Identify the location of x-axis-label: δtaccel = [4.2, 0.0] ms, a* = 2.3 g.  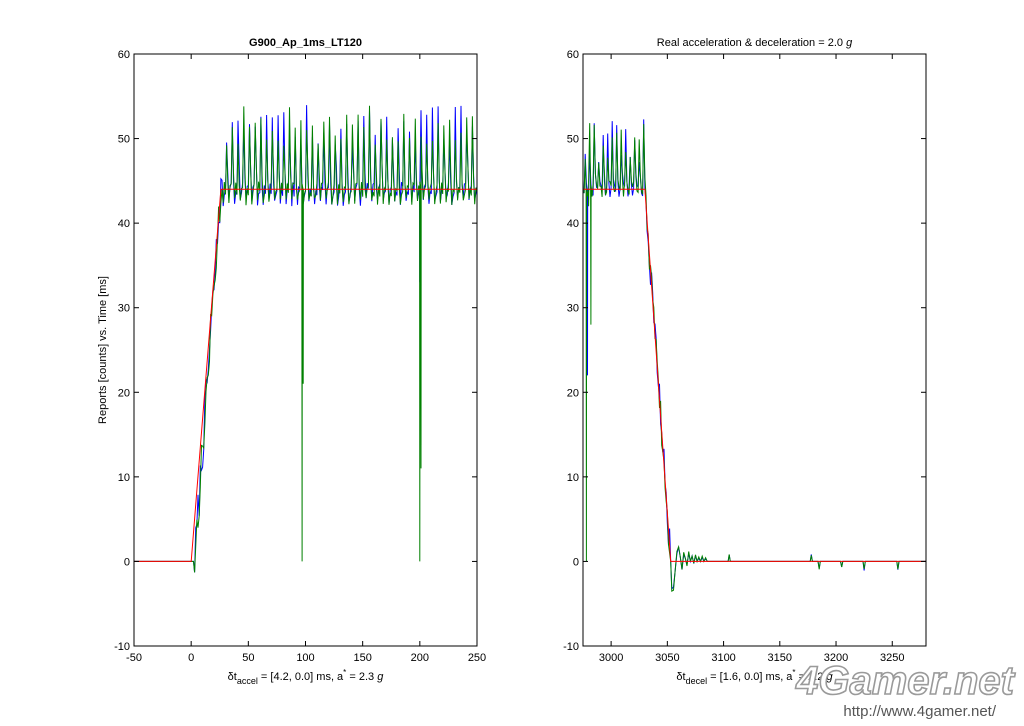
(306, 677).